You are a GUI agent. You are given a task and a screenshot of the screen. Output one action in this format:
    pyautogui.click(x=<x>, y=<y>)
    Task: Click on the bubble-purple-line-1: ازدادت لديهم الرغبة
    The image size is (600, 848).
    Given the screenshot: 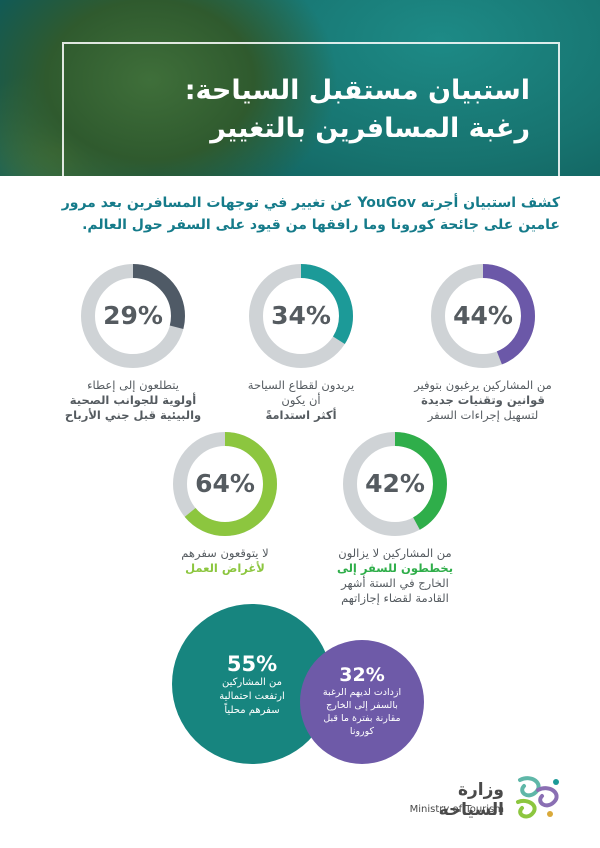 What is the action you would take?
    pyautogui.click(x=362, y=692)
    